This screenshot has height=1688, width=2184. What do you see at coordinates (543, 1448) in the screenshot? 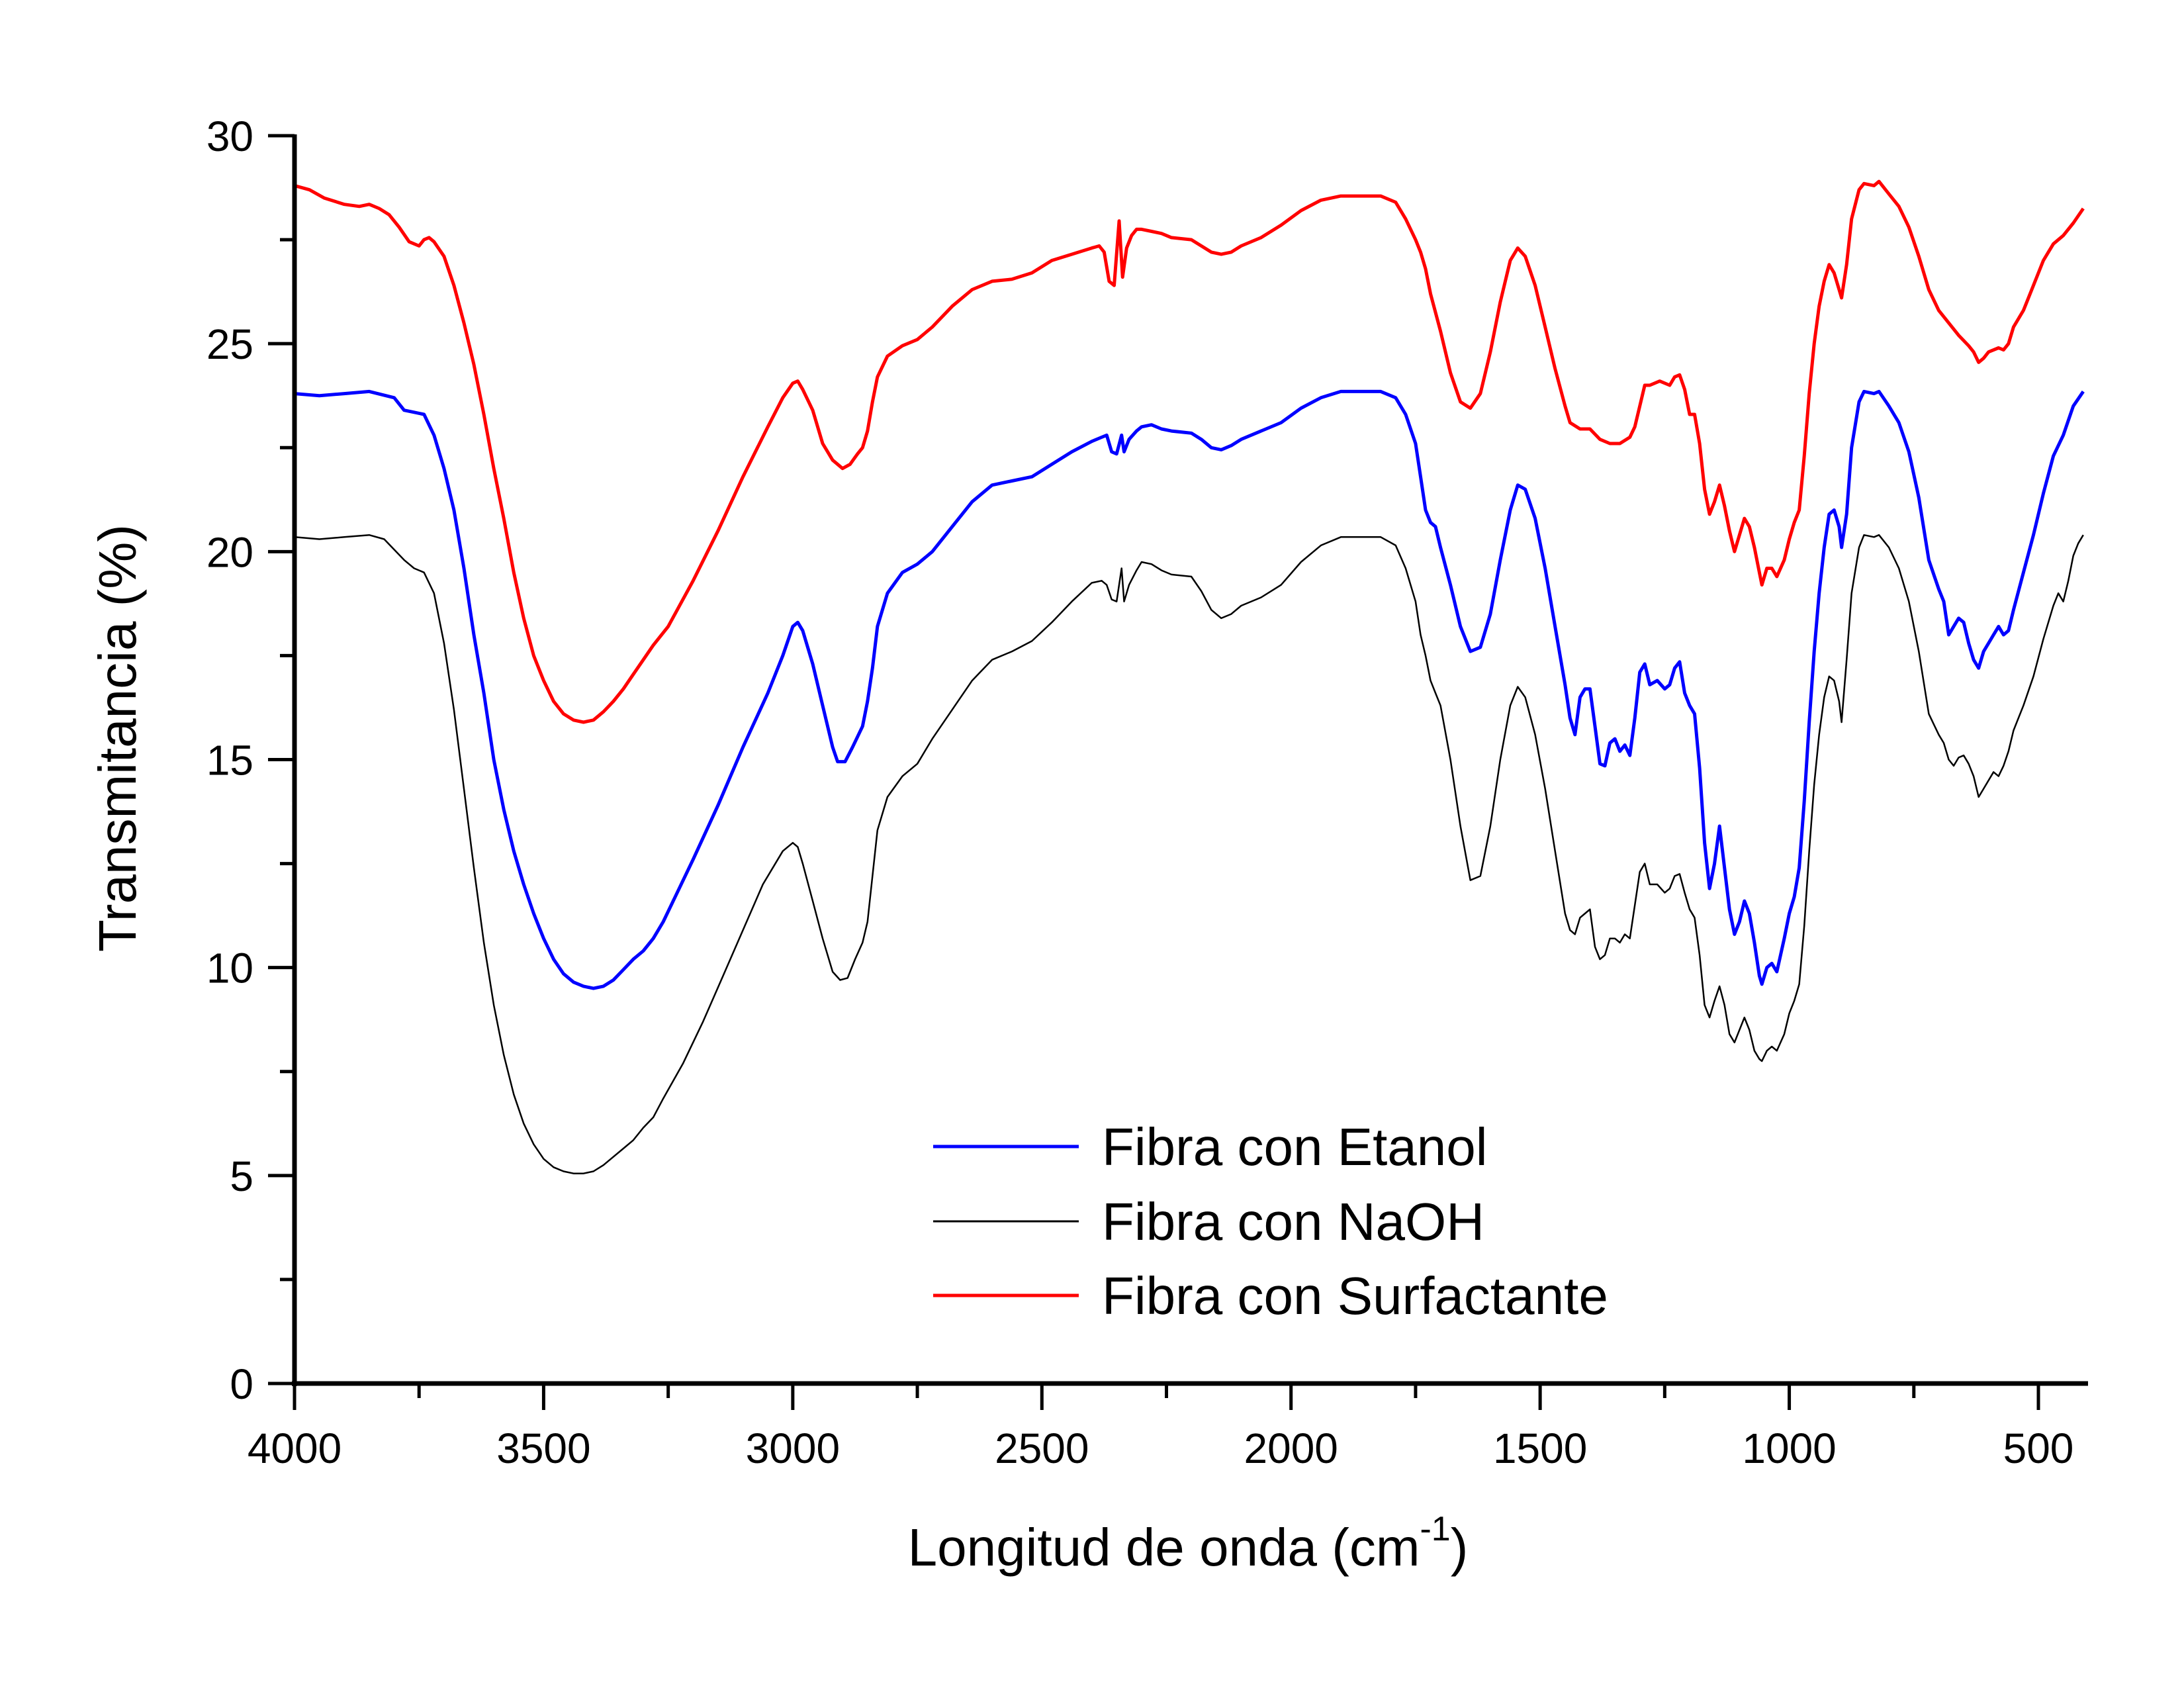
I see `x-tick-label: 3500` at bounding box center [543, 1448].